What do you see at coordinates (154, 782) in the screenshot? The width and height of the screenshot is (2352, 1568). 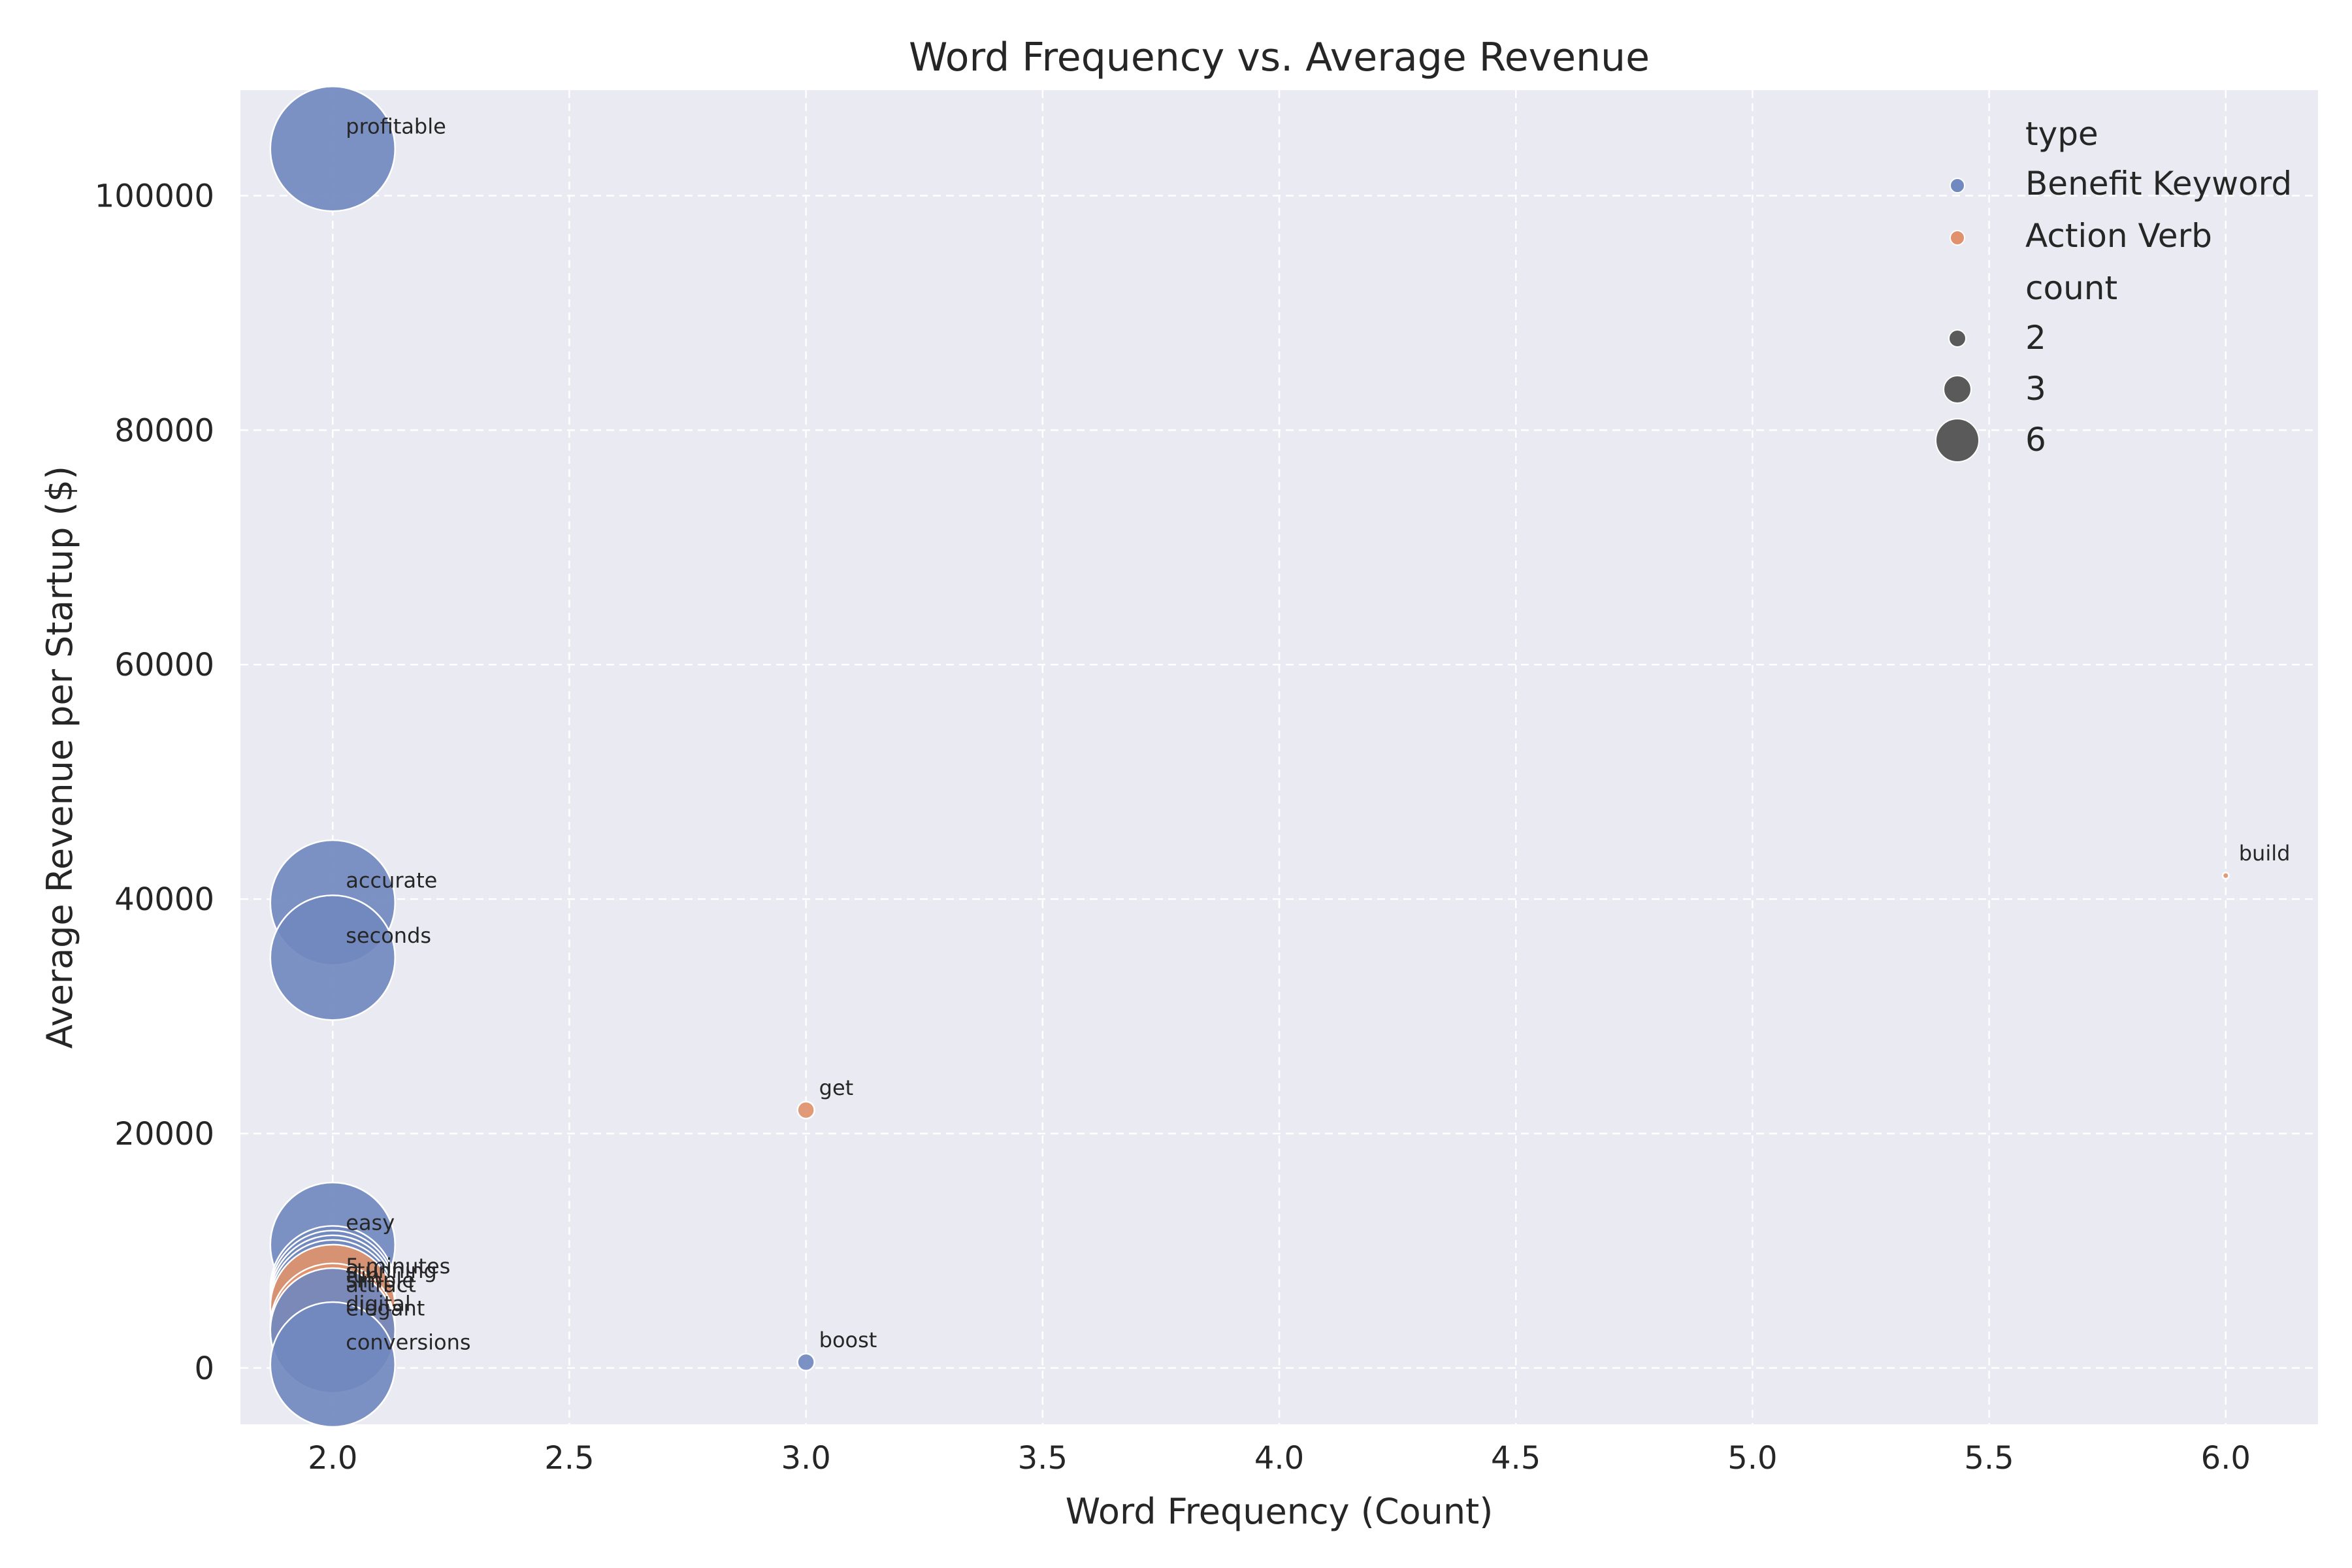 I see `y-axis-ticks: 0 20000 40000 60000 80000 100000` at bounding box center [154, 782].